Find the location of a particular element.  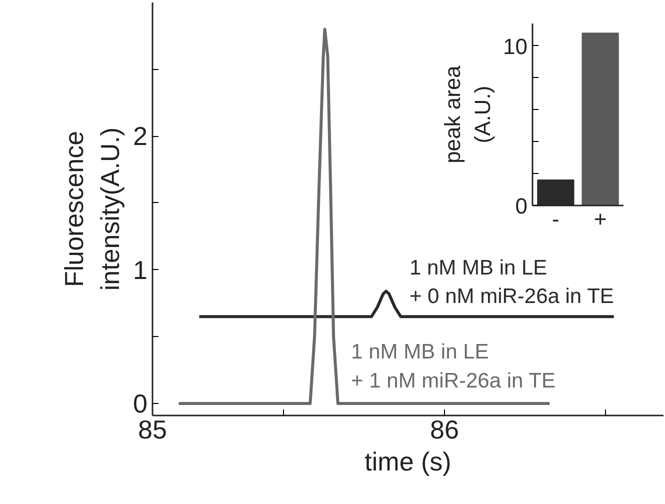

y-axis-title: peak area (A.U.) is located at coordinates (468, 114).